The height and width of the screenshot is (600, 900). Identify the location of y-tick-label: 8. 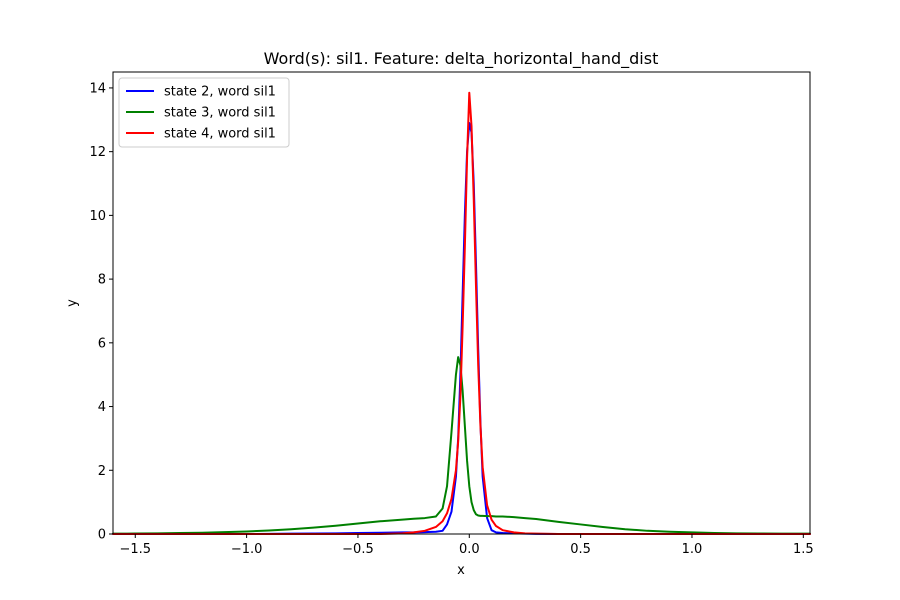
(102, 280).